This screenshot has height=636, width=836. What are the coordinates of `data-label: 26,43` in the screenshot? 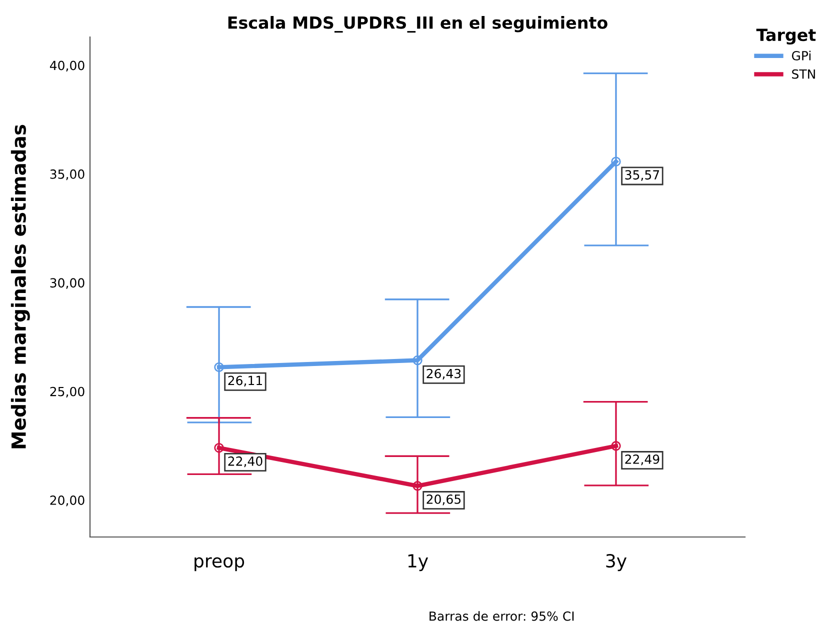 It's located at (443, 374).